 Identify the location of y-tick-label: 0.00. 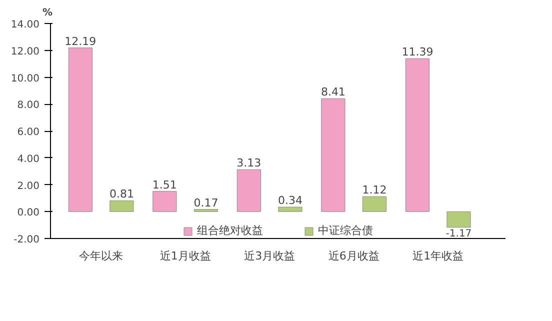
(28, 213).